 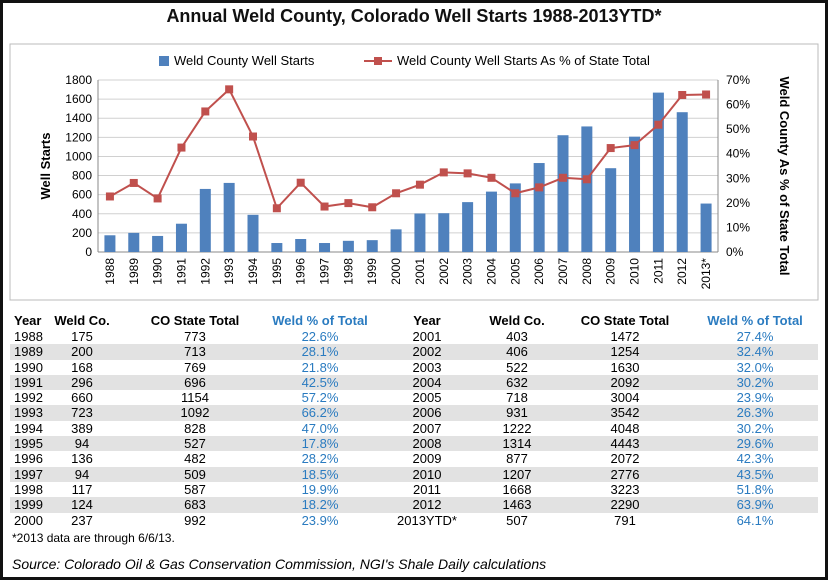 What do you see at coordinates (517, 398) in the screenshot?
I see `cell-weld: 718` at bounding box center [517, 398].